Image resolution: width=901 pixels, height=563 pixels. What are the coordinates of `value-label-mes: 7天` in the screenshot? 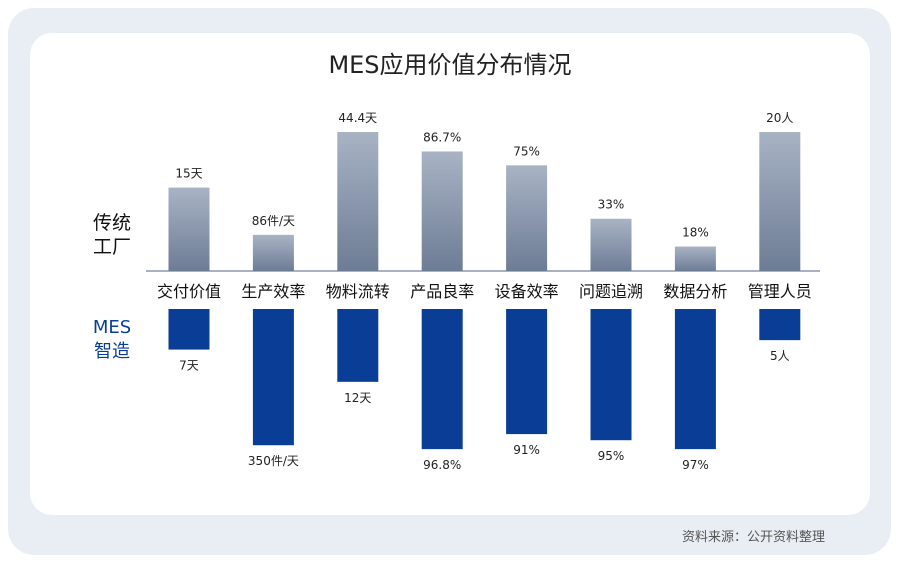 It's located at (189, 366).